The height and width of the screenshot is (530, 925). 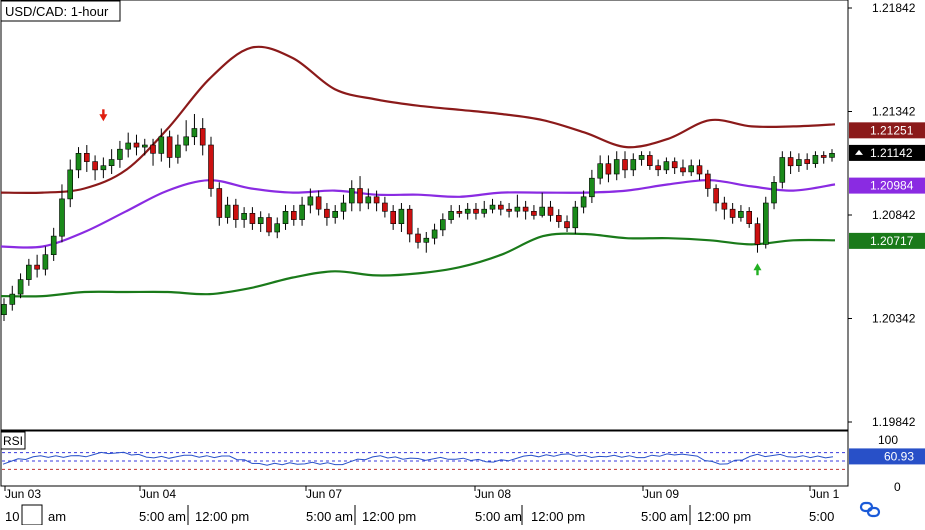 What do you see at coordinates (892, 186) in the screenshot?
I see `price-badge-label: 1.20984` at bounding box center [892, 186].